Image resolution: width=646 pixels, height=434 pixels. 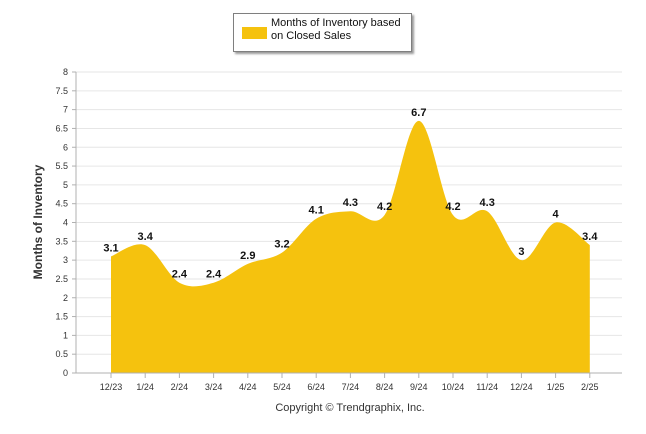 What do you see at coordinates (61, 128) in the screenshot?
I see `y-tick-label: 6.5` at bounding box center [61, 128].